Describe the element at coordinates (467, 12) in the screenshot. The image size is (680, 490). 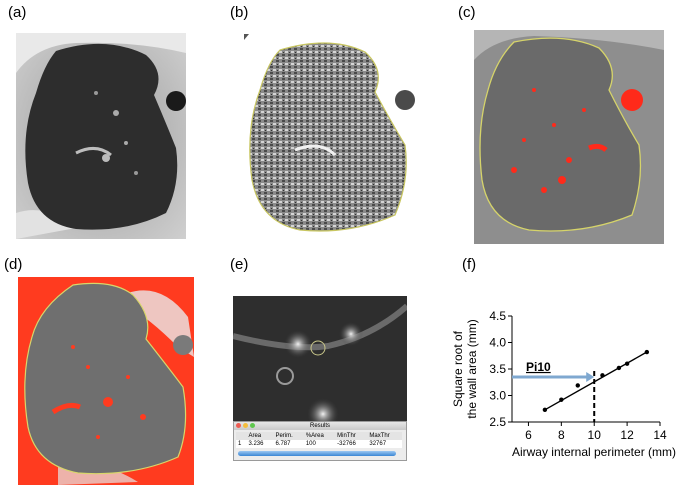
I see `panel-label-c: (c)` at that location.